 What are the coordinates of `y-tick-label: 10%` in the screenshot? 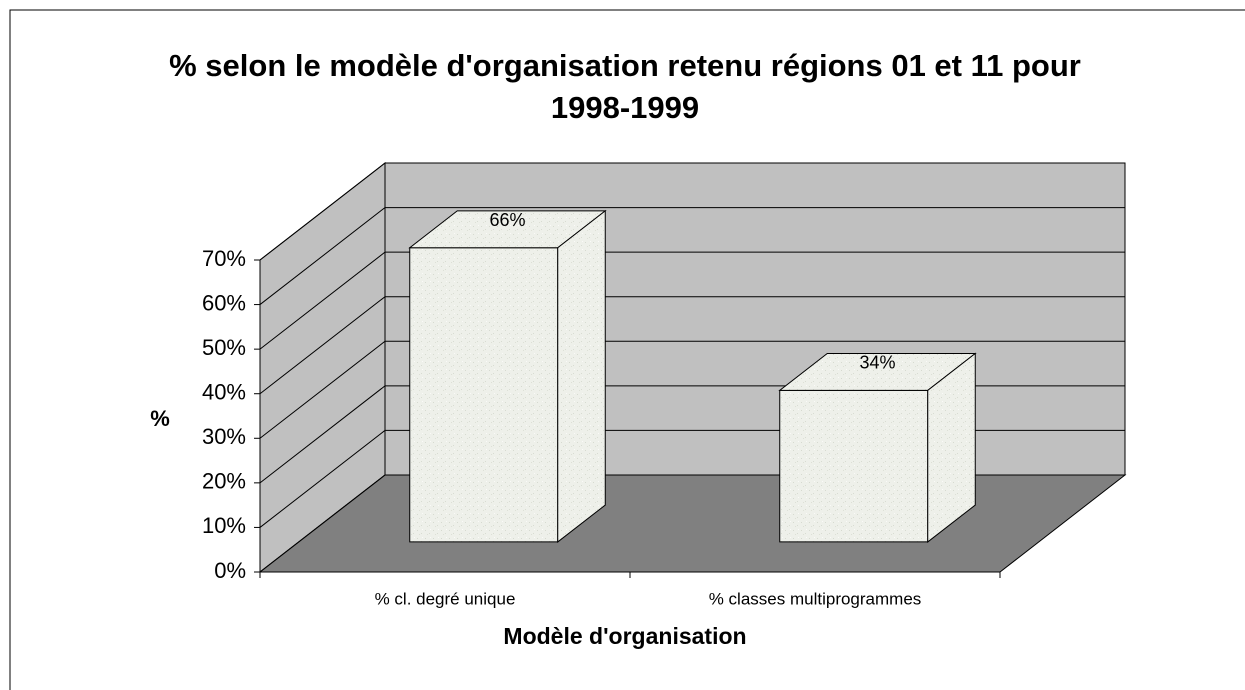 It's located at (224, 525).